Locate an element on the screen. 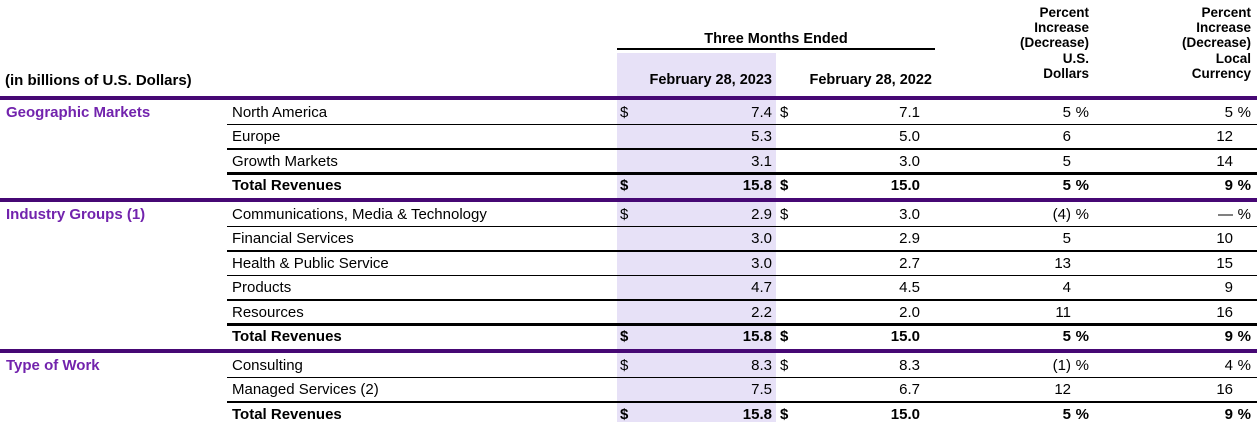 The width and height of the screenshot is (1257, 426). row-label: Resources is located at coordinates (268, 312).